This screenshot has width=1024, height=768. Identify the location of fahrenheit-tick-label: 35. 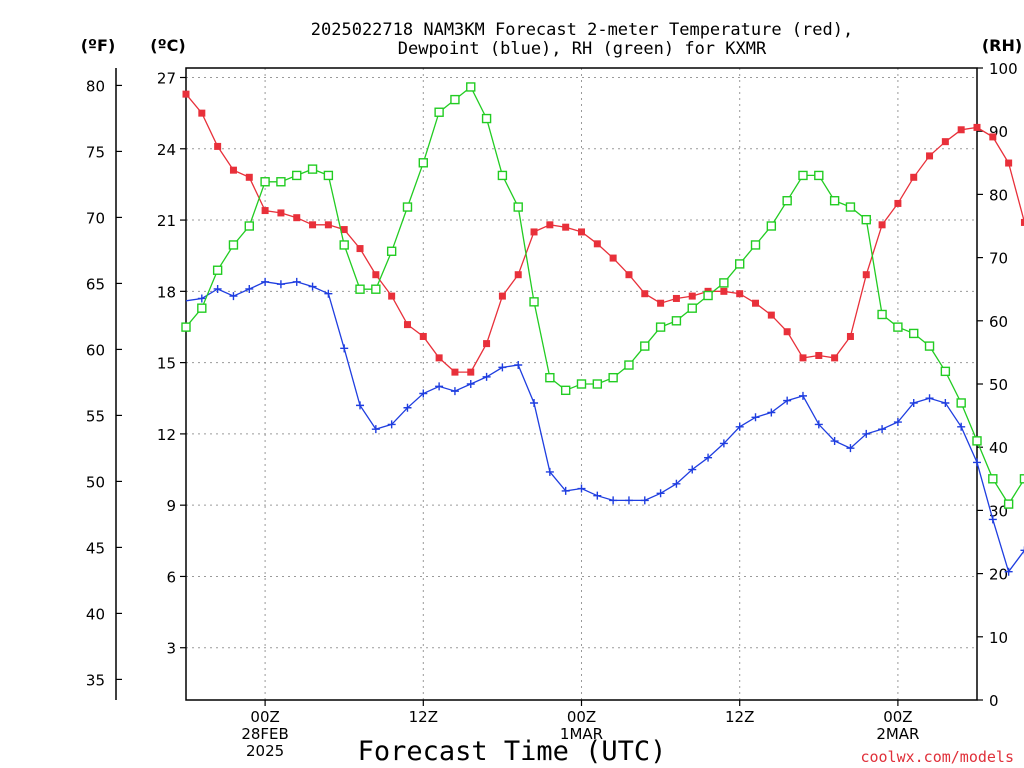
(95, 680).